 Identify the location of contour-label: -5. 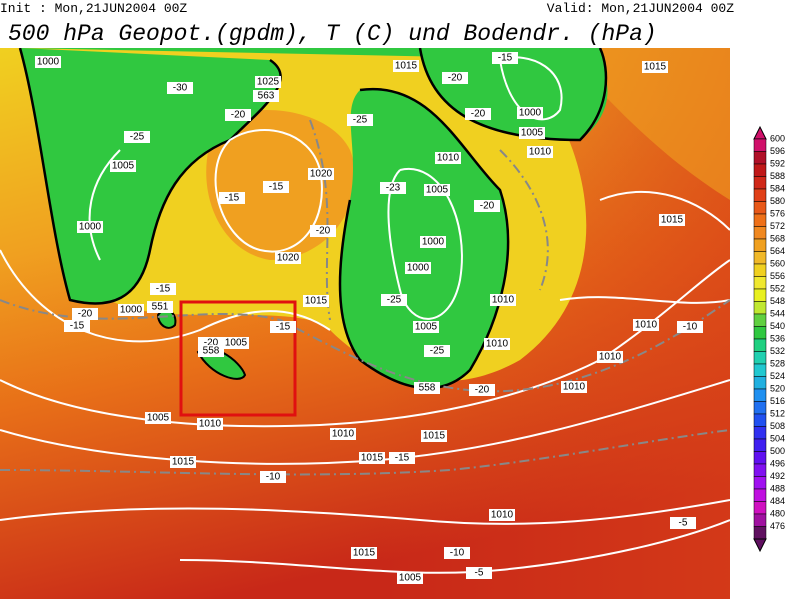
(683, 523).